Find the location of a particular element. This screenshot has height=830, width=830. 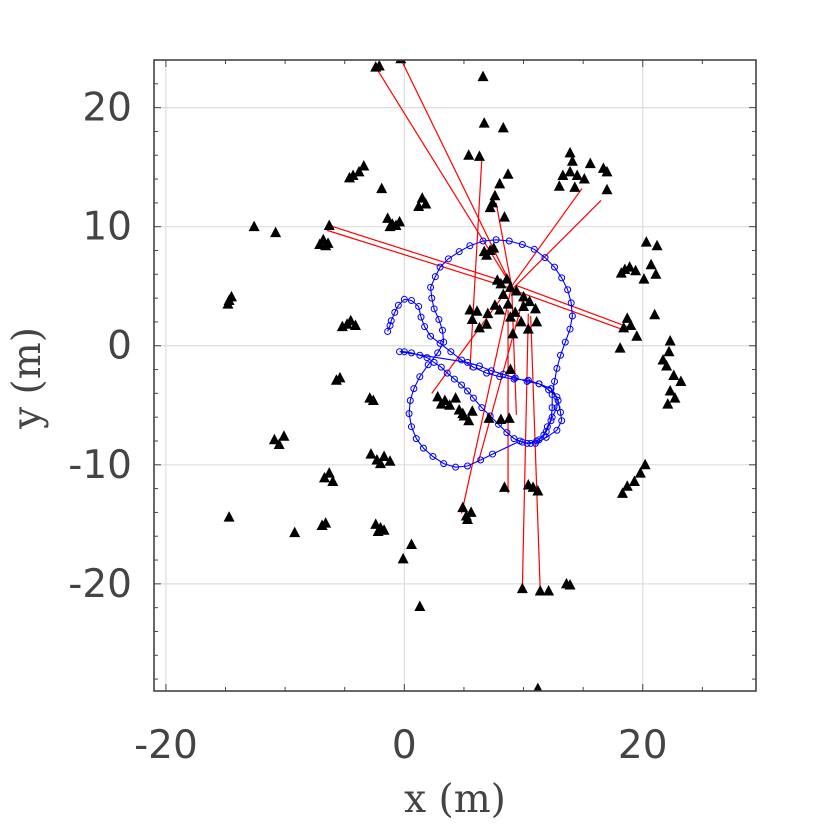

trajectory-line is located at coordinates (480, 353).